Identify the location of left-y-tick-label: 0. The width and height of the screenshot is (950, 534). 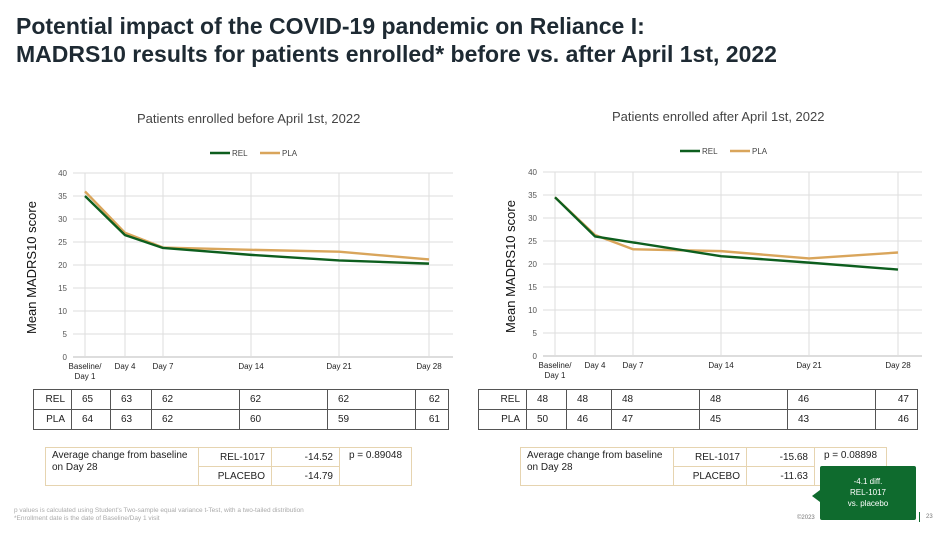
(65, 357).